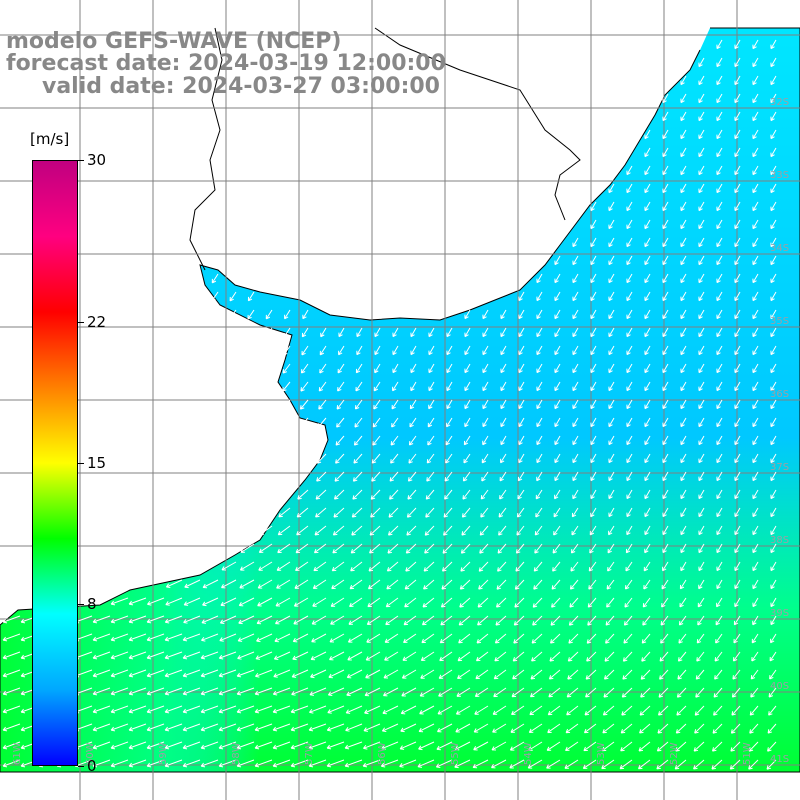 The height and width of the screenshot is (800, 800). I want to click on colorbar-tick-mark, so click(81, 766).